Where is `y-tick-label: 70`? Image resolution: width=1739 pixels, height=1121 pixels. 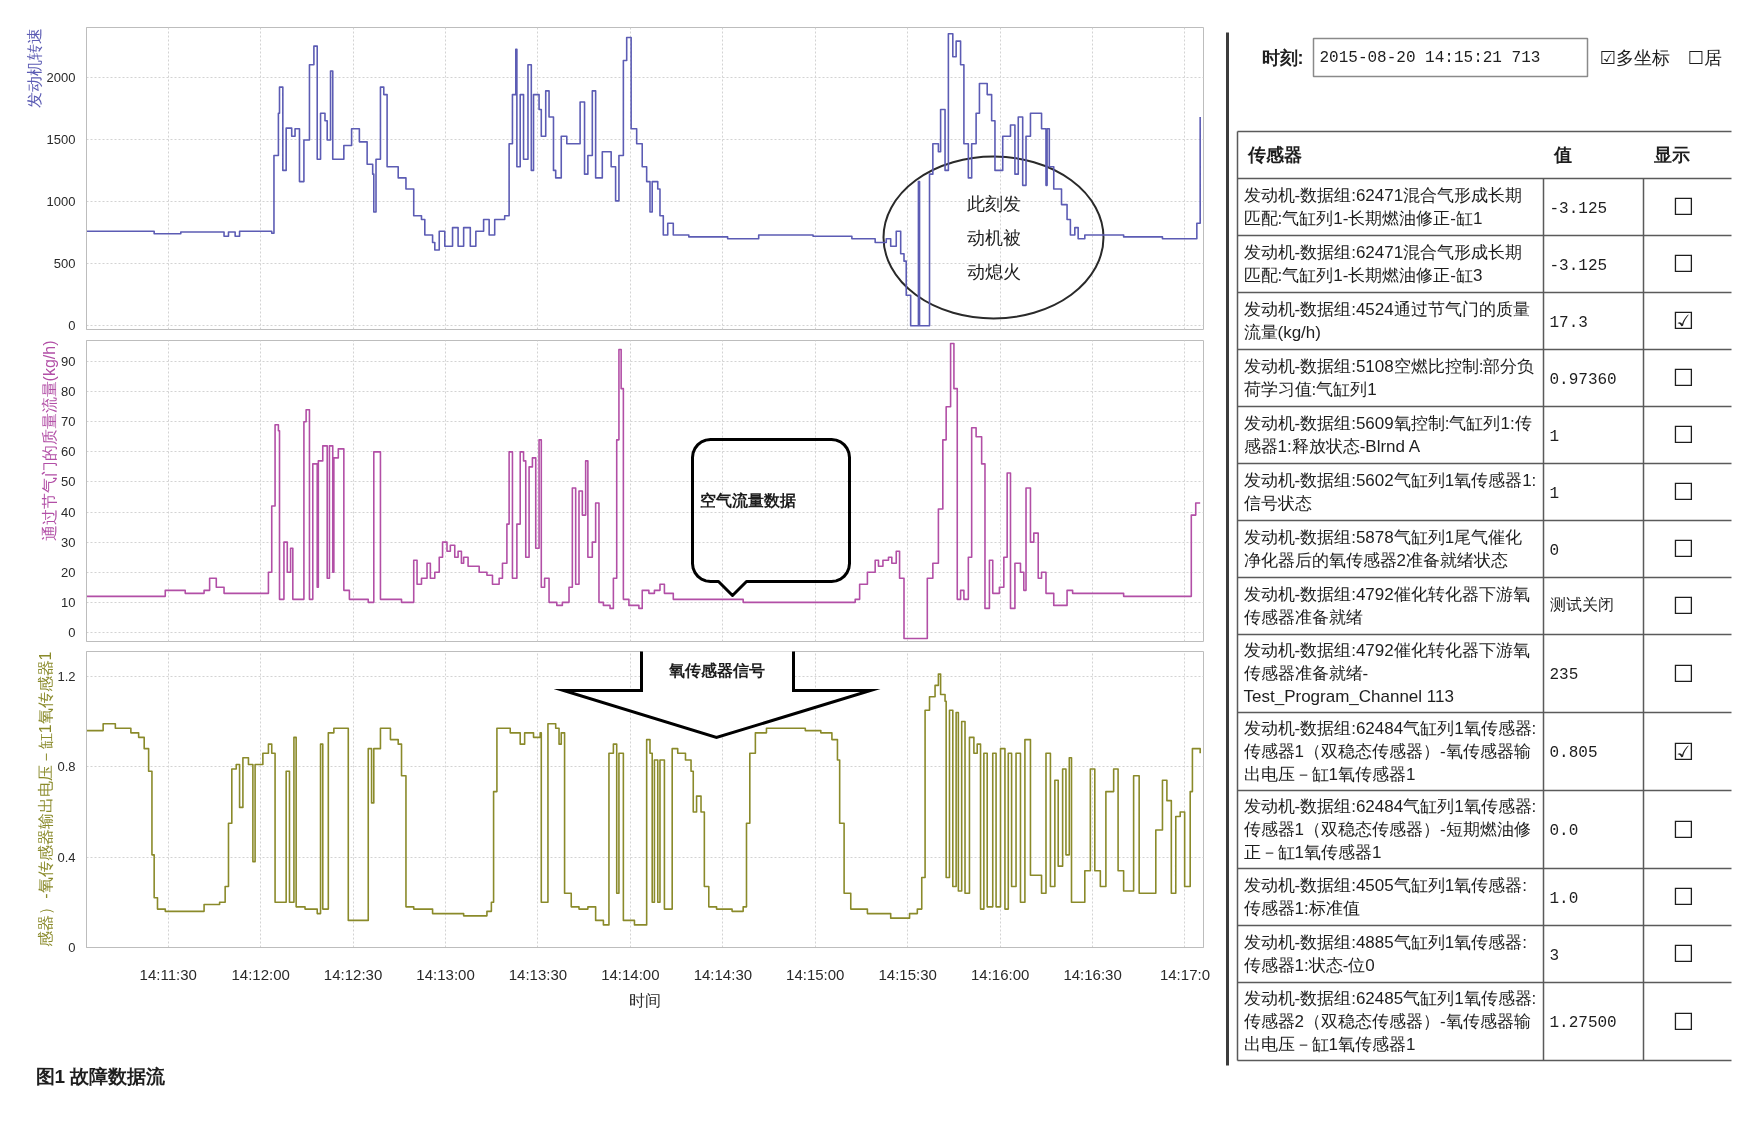 y-tick-label: 70 is located at coordinates (68, 422).